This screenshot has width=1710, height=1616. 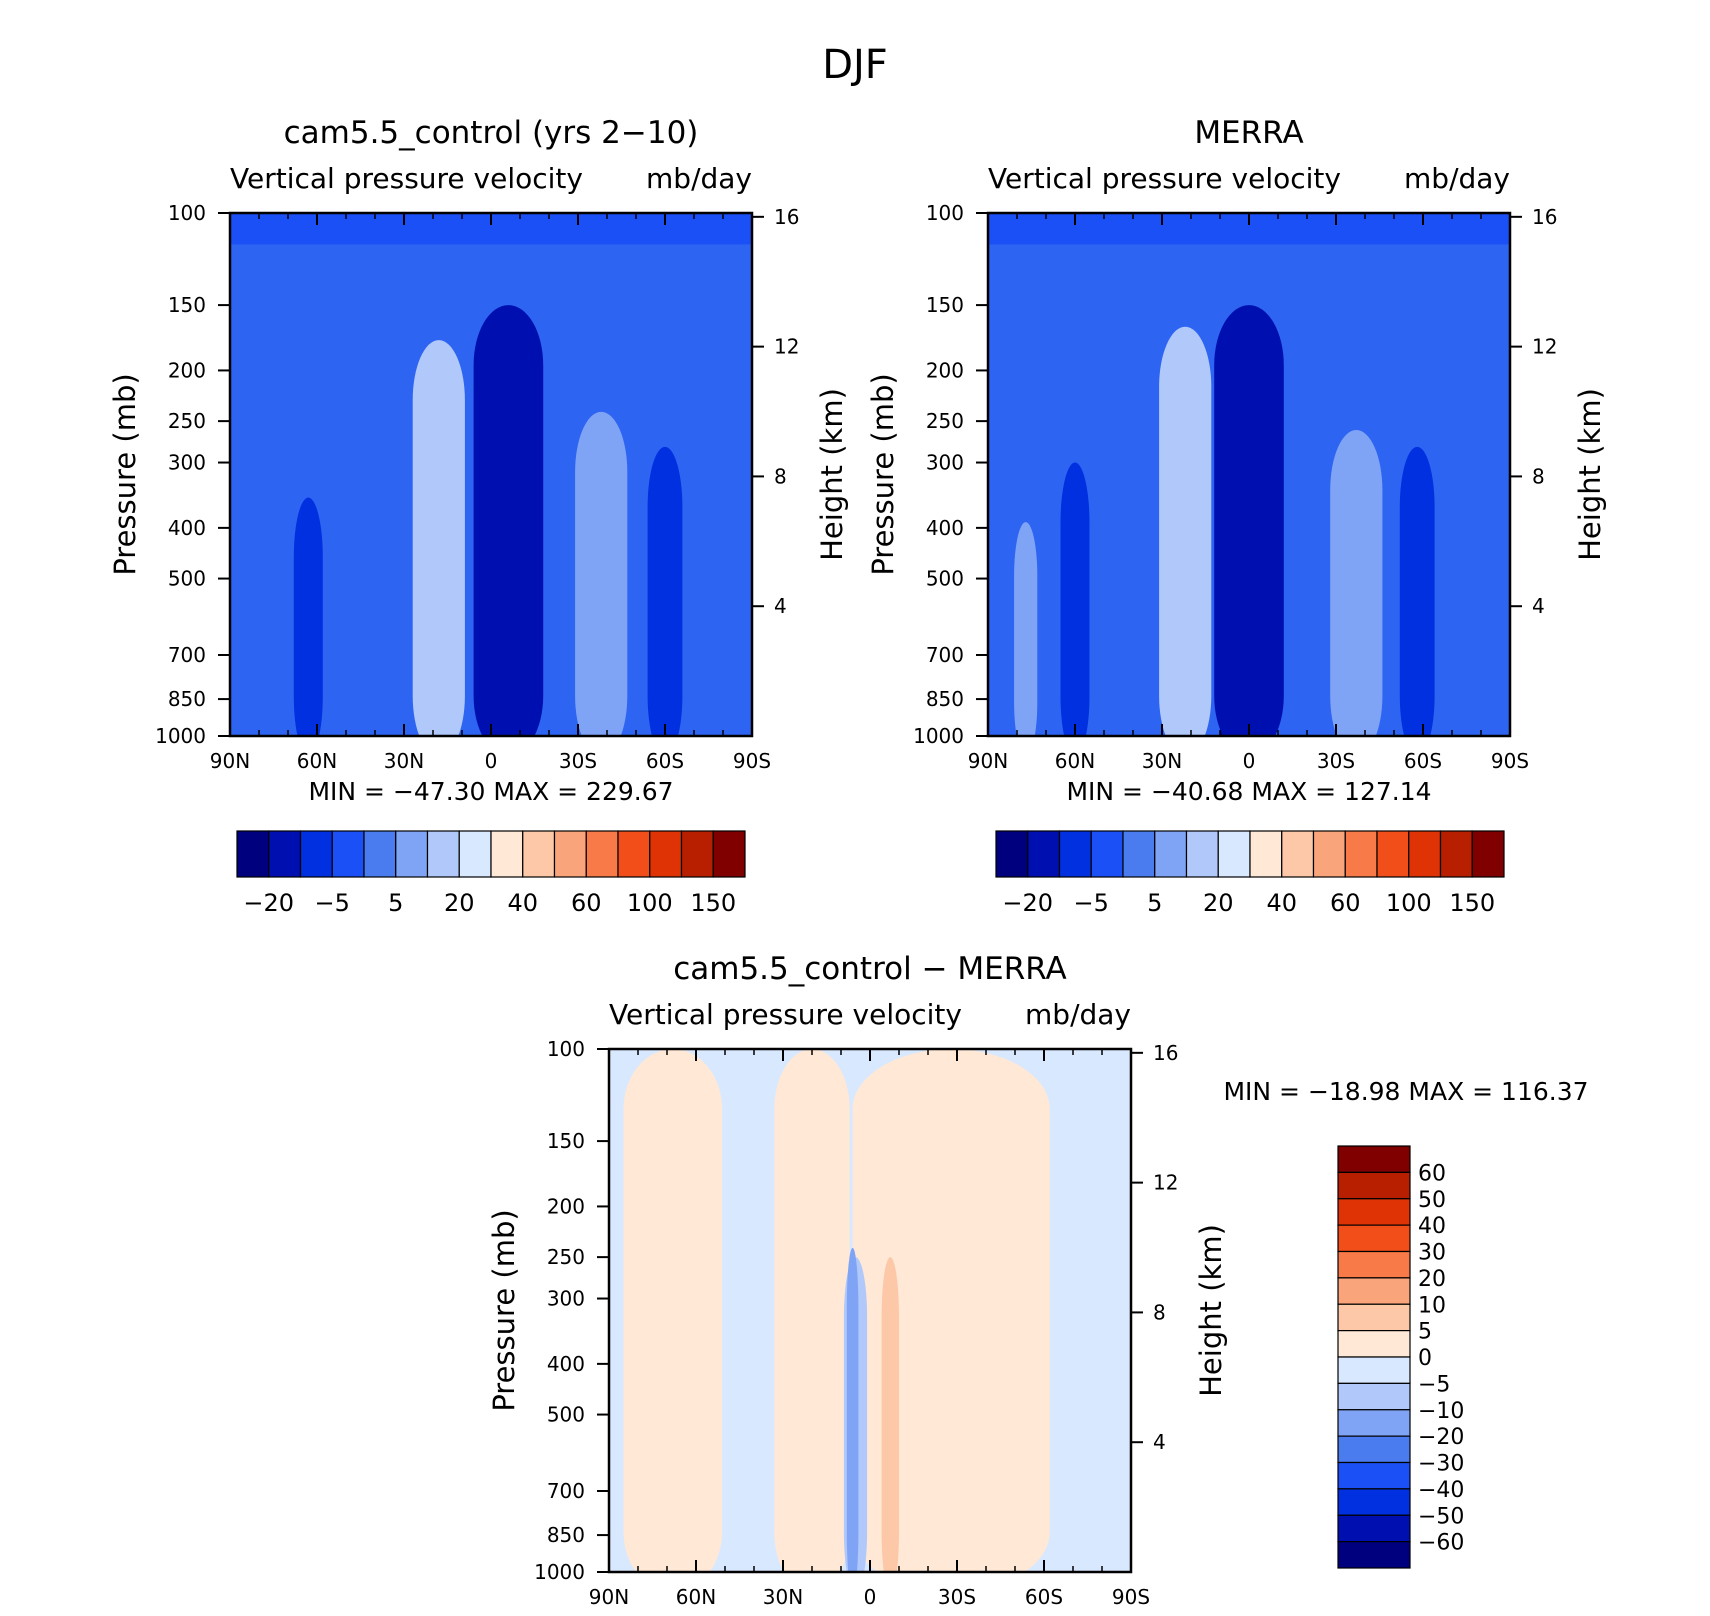 What do you see at coordinates (1441, 1464) in the screenshot?
I see `colorbar-label: −30` at bounding box center [1441, 1464].